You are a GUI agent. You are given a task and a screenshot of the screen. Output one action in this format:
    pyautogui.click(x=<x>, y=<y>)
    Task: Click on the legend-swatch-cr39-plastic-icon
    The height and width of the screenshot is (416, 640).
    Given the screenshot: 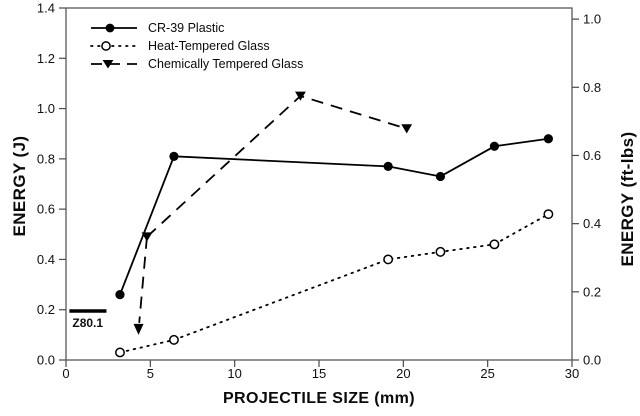 What is the action you would take?
    pyautogui.click(x=114, y=27)
    